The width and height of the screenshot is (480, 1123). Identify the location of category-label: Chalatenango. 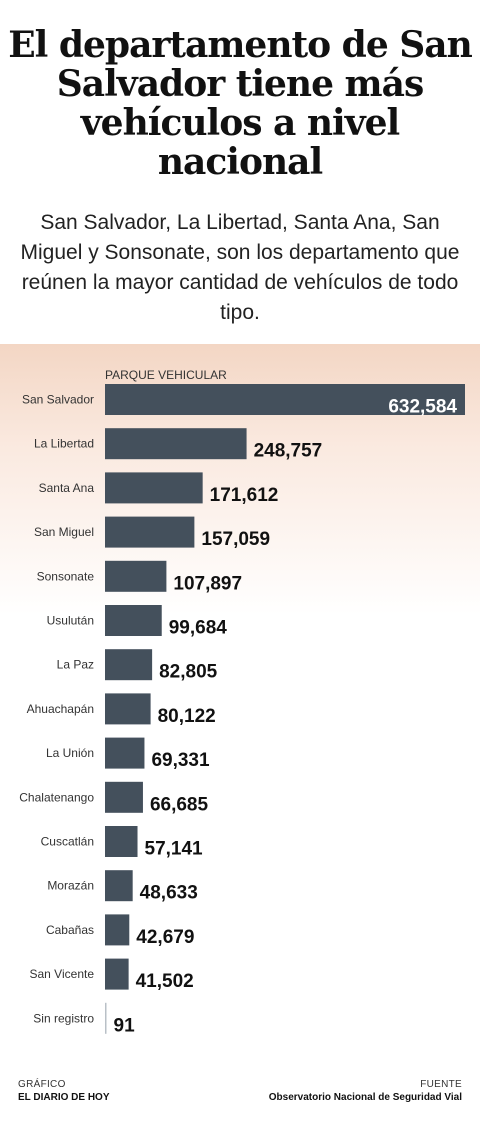
(56, 797).